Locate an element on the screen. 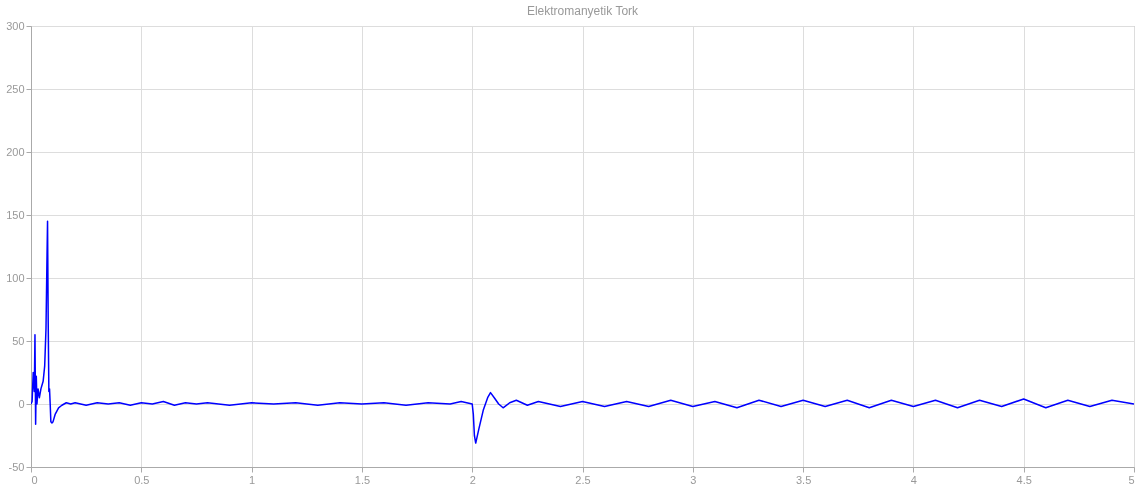  x-tick-label: 4 is located at coordinates (913, 479).